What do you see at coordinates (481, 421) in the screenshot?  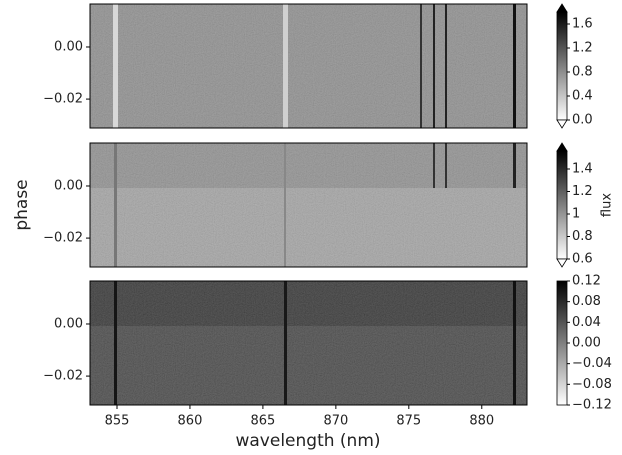 I see `x-tick-label: 880` at bounding box center [481, 421].